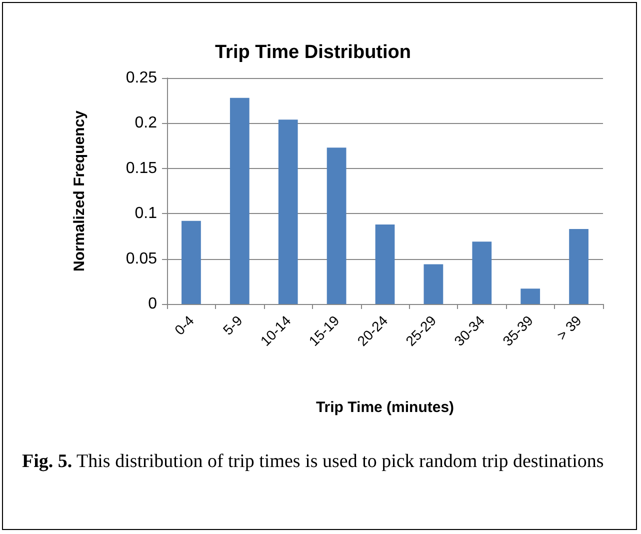 This screenshot has width=641, height=534. Describe the element at coordinates (153, 304) in the screenshot. I see `y-tick-label: 0` at that location.